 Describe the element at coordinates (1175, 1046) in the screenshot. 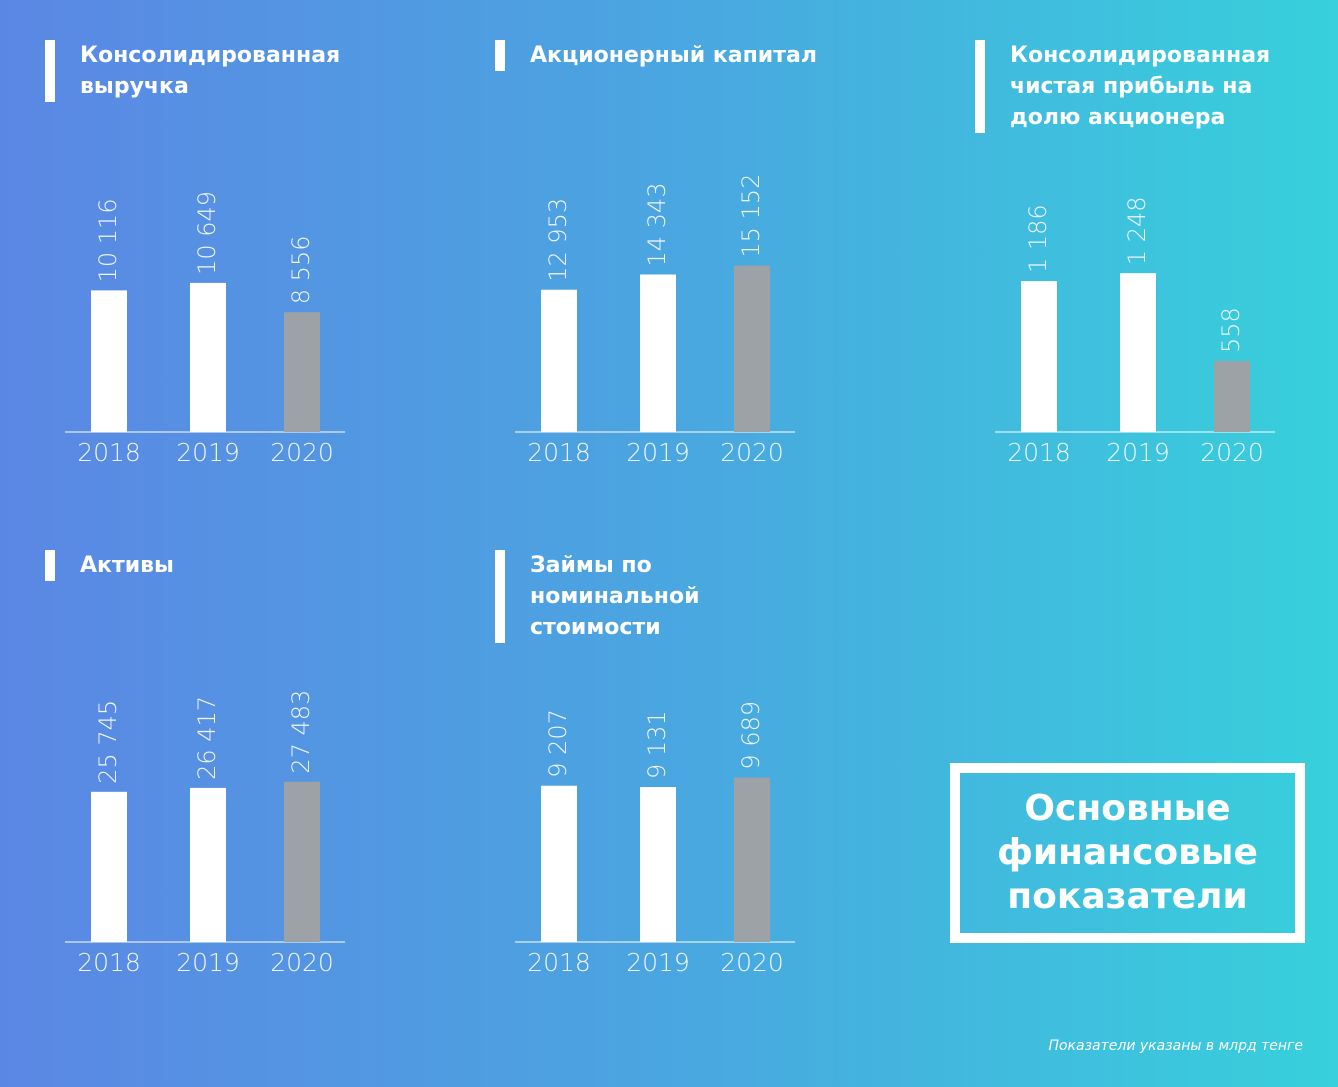

I see `footnote: Показатели указаны в млрд тенге` at that location.